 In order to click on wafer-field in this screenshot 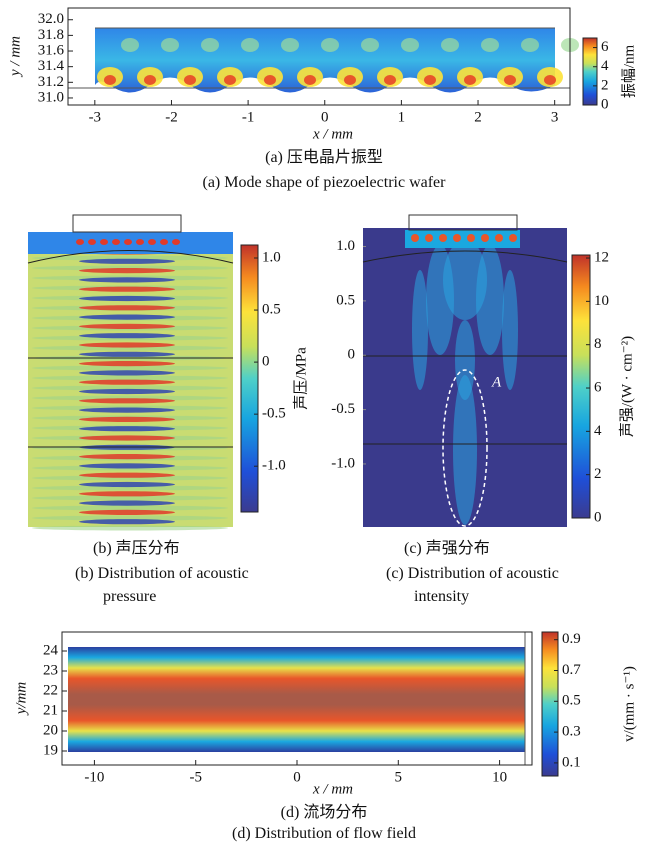, I will do `click(325, 60)`.